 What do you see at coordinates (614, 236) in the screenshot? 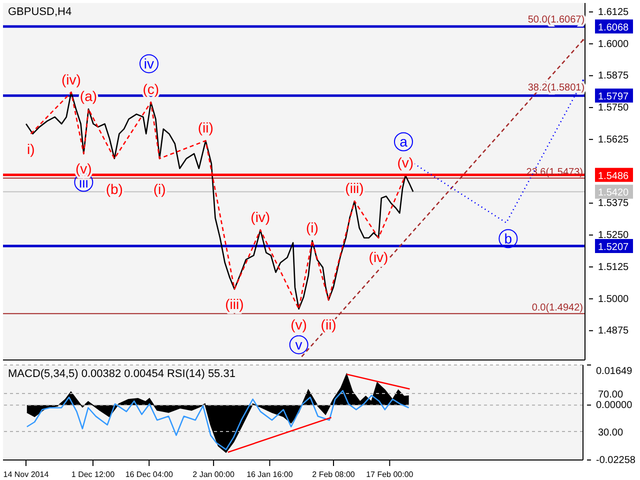
I see `y-tick-label: 1.5250` at bounding box center [614, 236].